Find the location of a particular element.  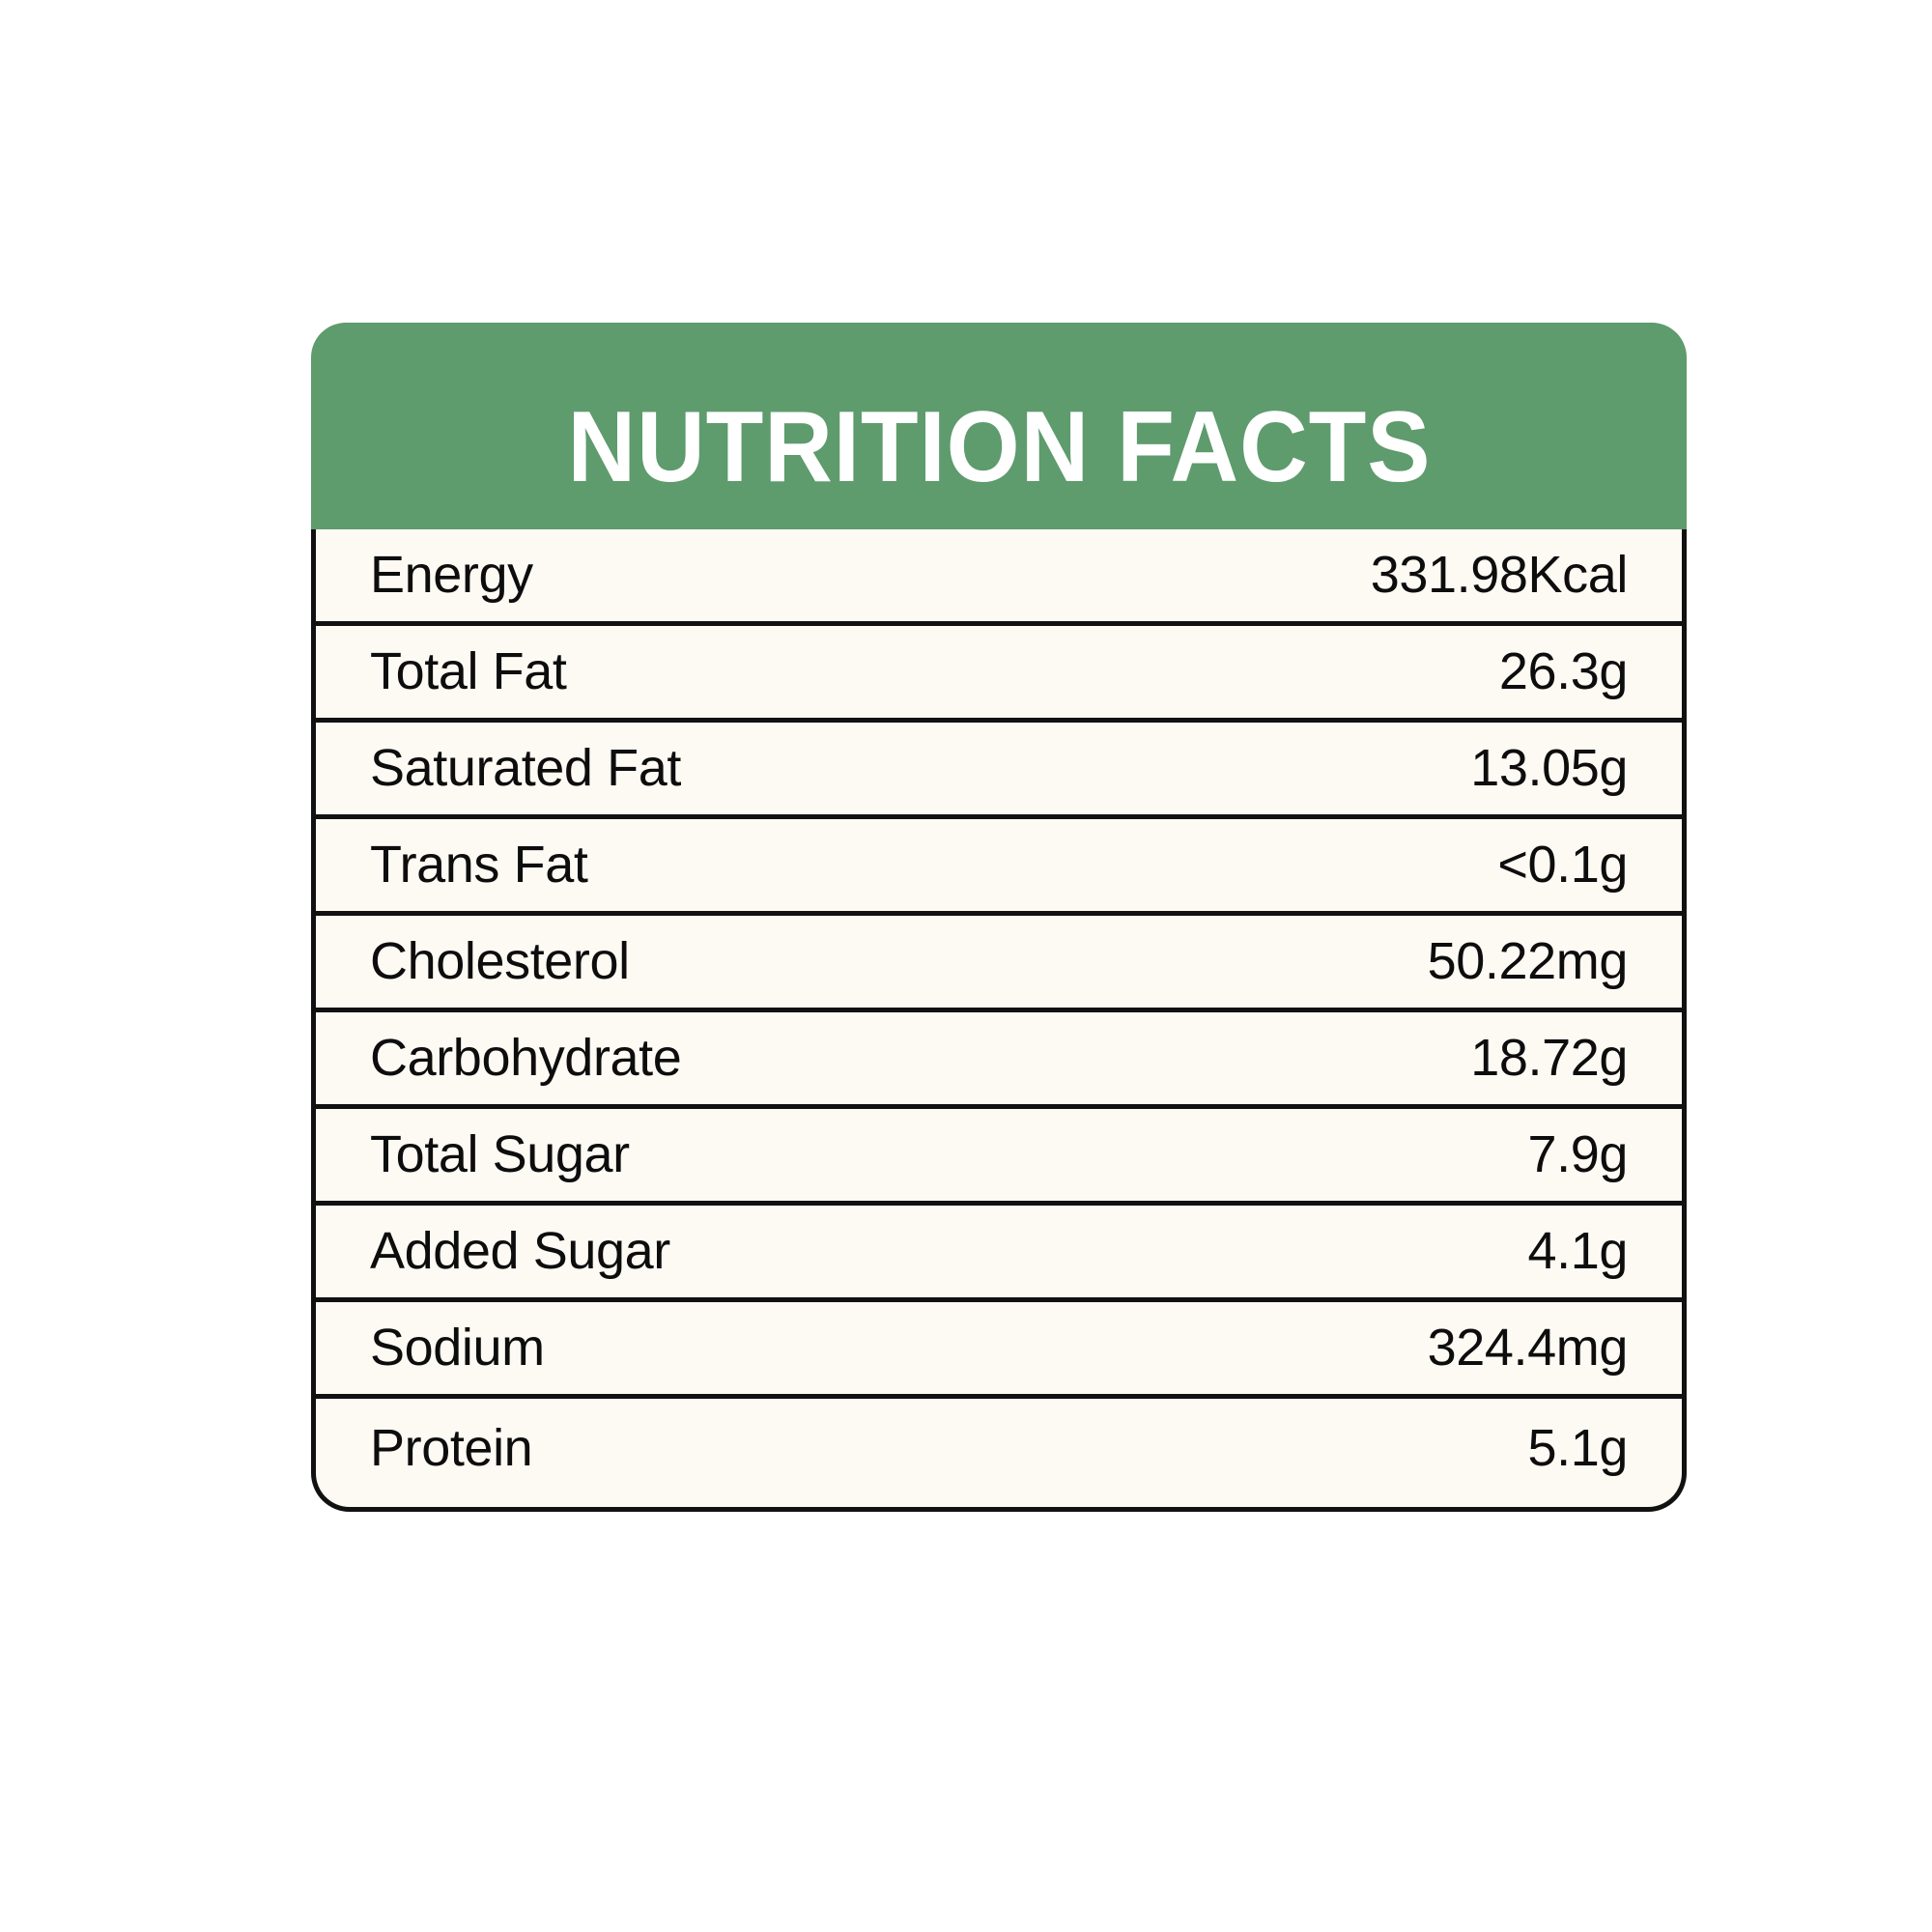

table-row: Trans Fat <0.1g is located at coordinates (999, 867).